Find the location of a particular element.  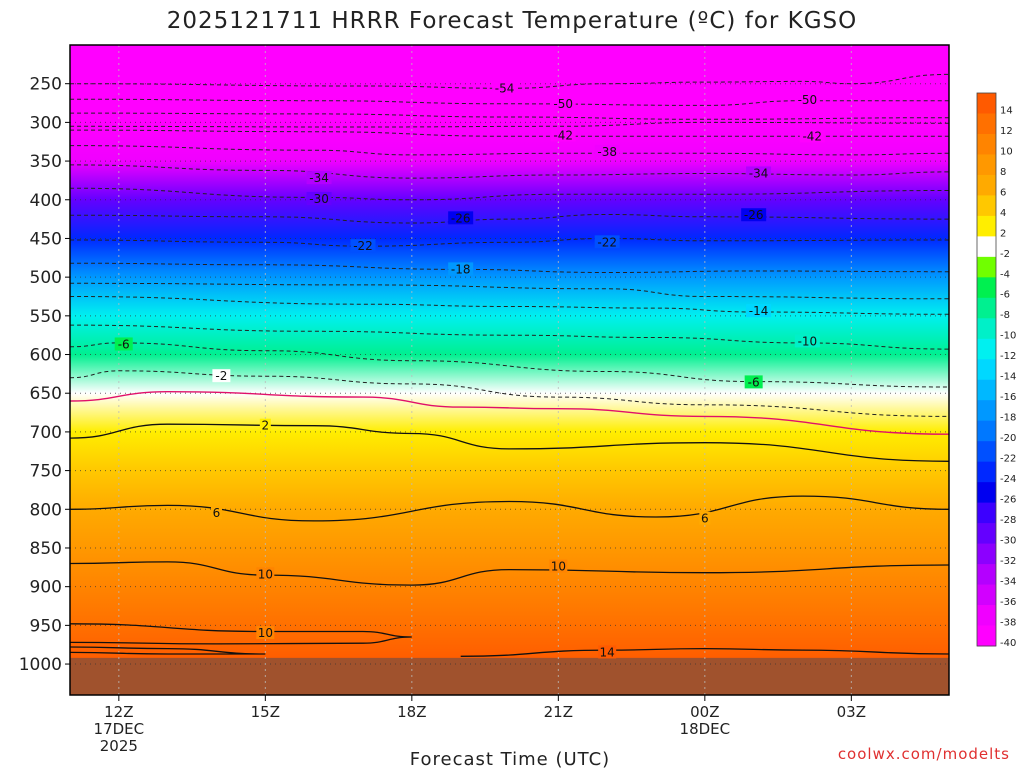

isotherm-label: 2 is located at coordinates (266, 426).